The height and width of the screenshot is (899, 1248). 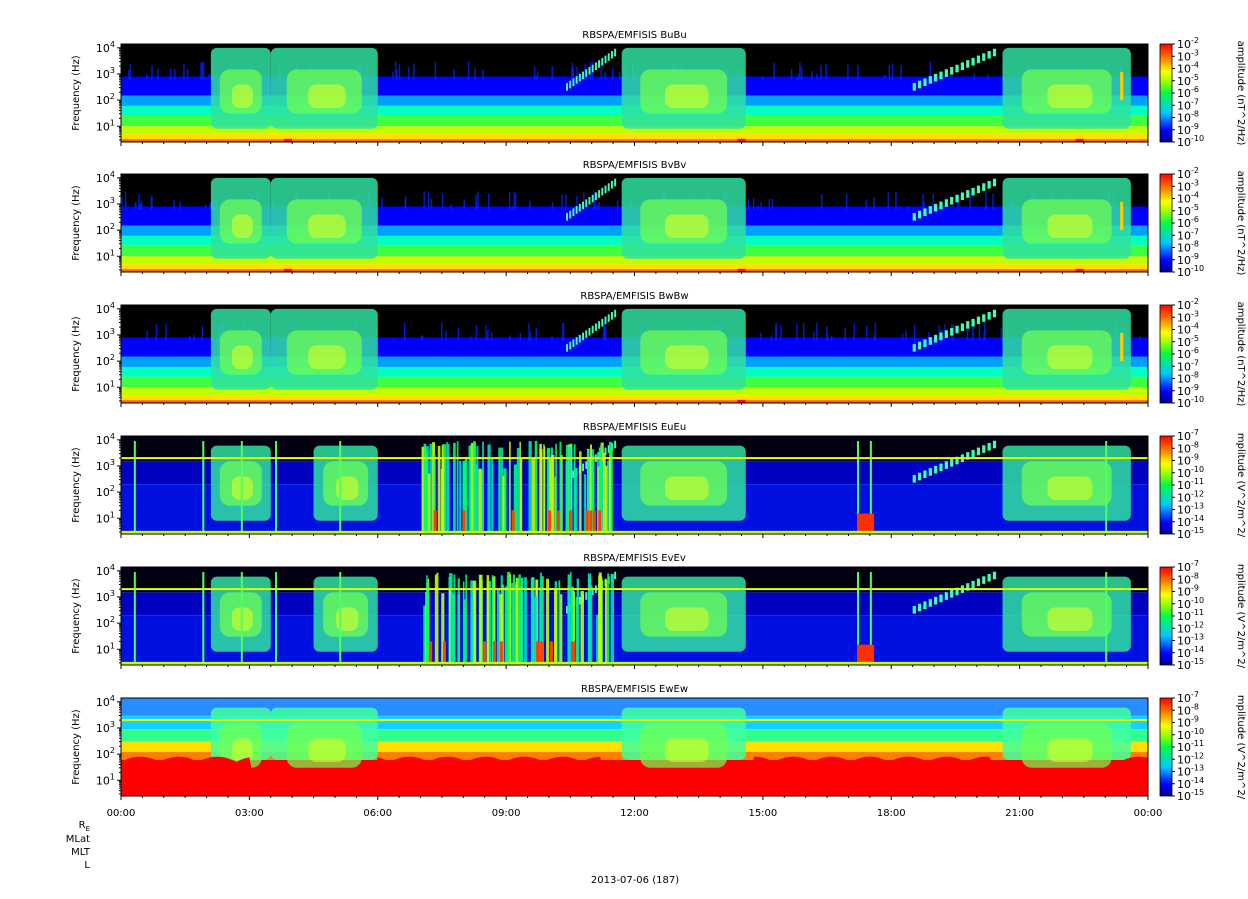 What do you see at coordinates (105, 255) in the screenshot?
I see `ytick-label: 10¹` at bounding box center [105, 255].